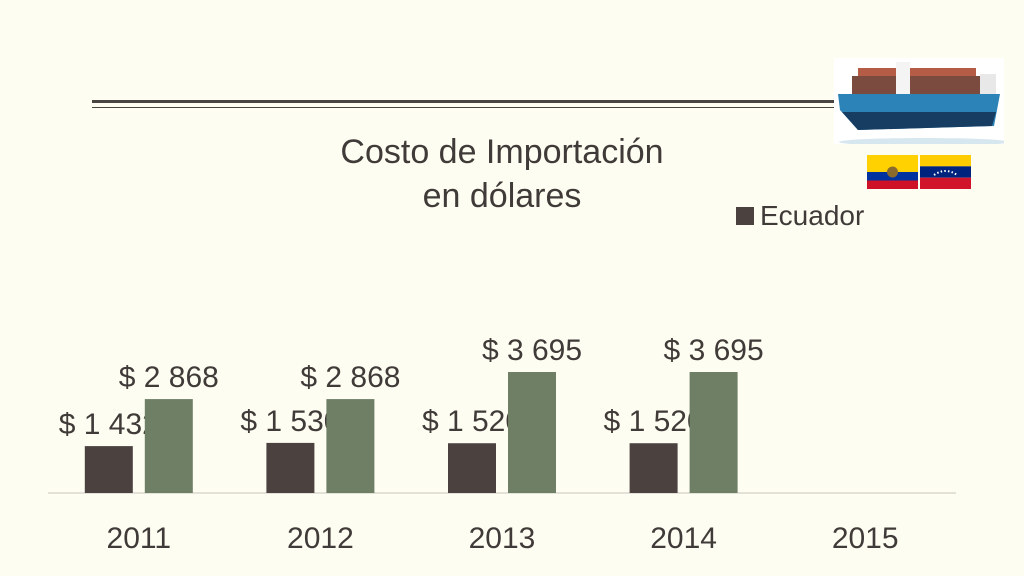 Image resolution: width=1024 pixels, height=576 pixels. I want to click on ecuador-flag-red, so click(892, 184).